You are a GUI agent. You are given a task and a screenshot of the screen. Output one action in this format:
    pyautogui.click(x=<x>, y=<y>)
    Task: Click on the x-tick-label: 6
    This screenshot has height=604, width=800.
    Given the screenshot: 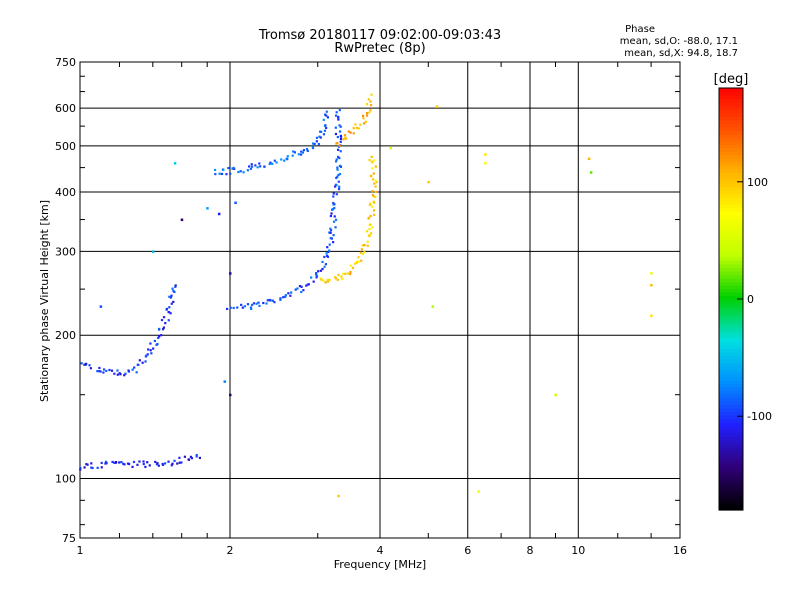 What is the action you would take?
    pyautogui.click(x=467, y=550)
    